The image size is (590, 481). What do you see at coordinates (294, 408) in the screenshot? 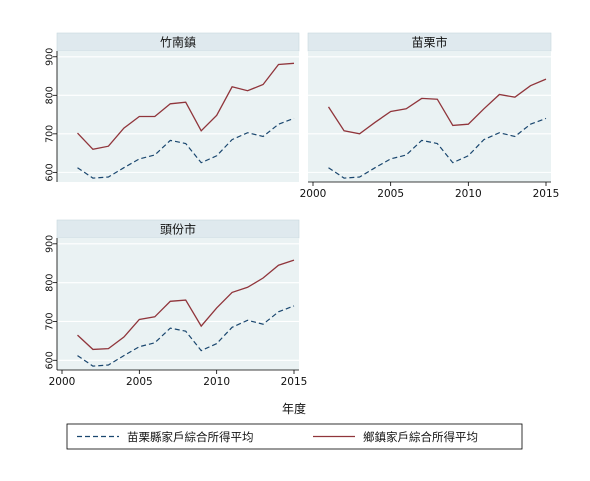
I see `x-axis-title: 年度` at bounding box center [294, 408].